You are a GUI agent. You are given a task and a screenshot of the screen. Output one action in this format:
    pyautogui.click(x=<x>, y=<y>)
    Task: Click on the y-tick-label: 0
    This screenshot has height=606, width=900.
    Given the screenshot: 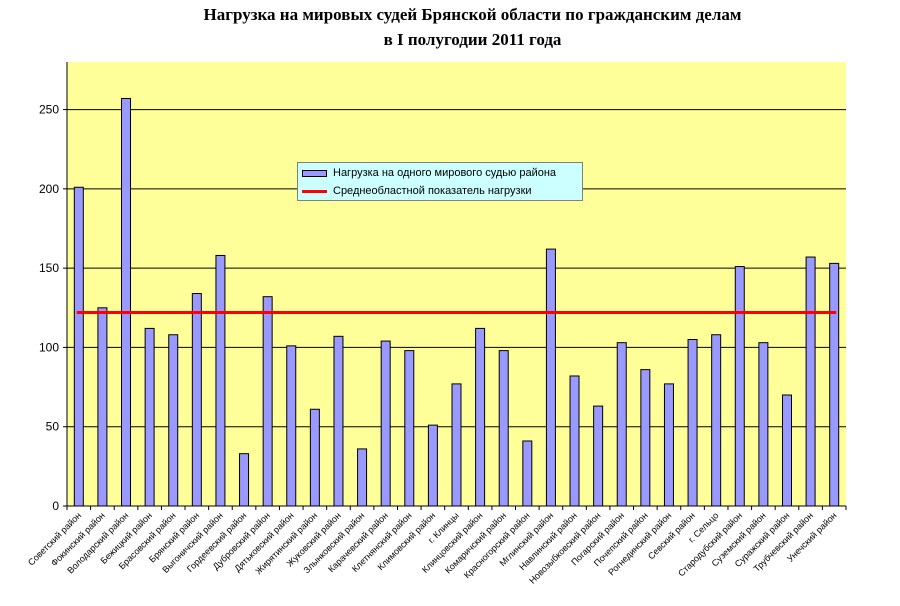 What is the action you would take?
    pyautogui.click(x=55, y=506)
    